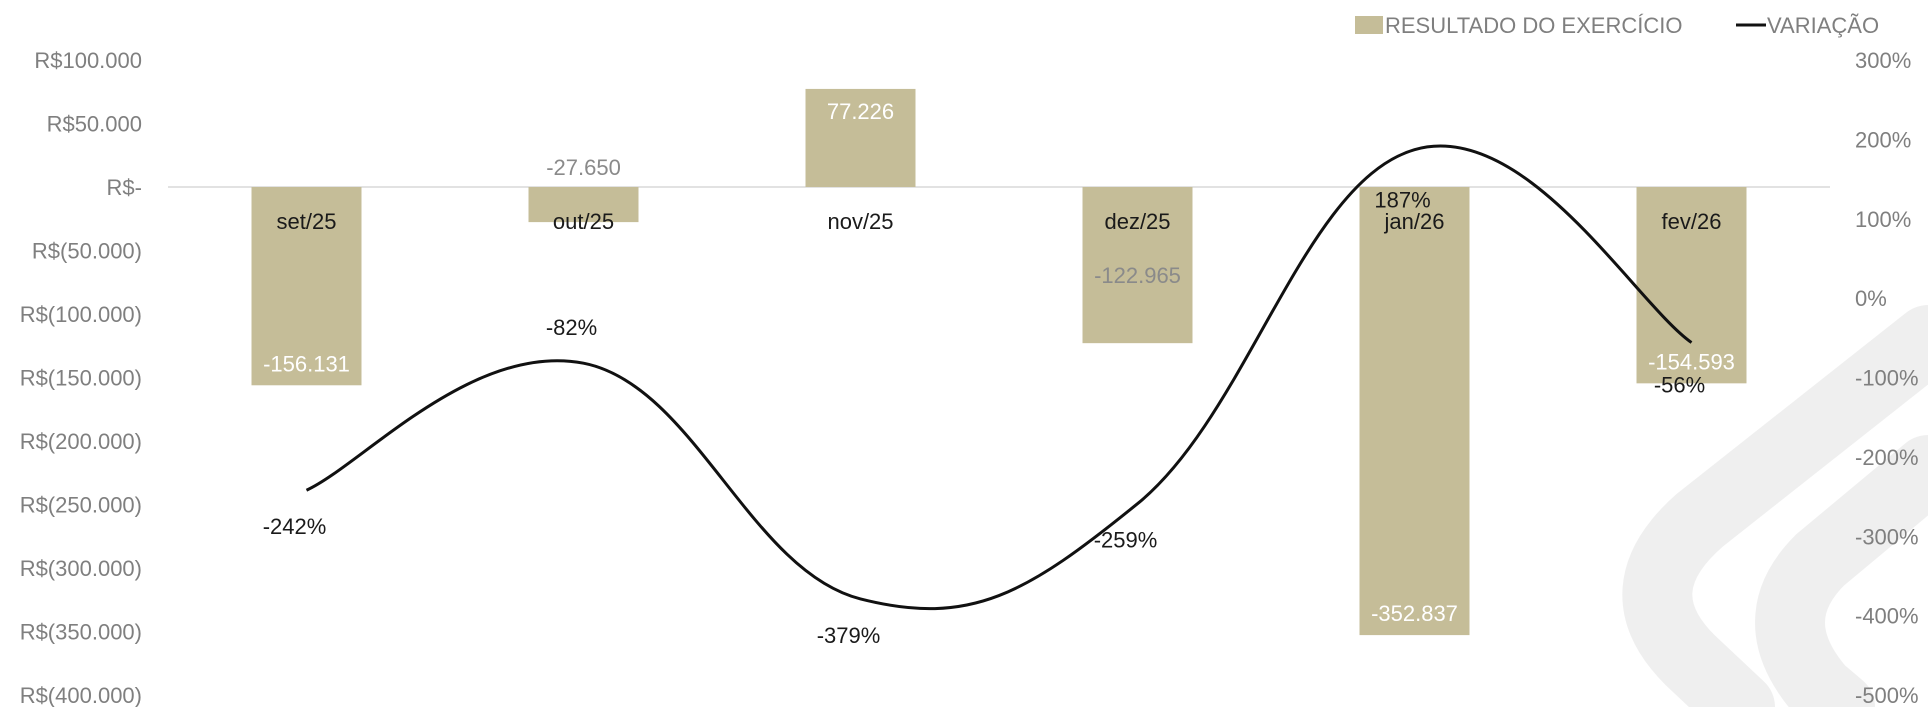  What do you see at coordinates (306, 363) in the screenshot?
I see `bar-value-label: -156.131` at bounding box center [306, 363].